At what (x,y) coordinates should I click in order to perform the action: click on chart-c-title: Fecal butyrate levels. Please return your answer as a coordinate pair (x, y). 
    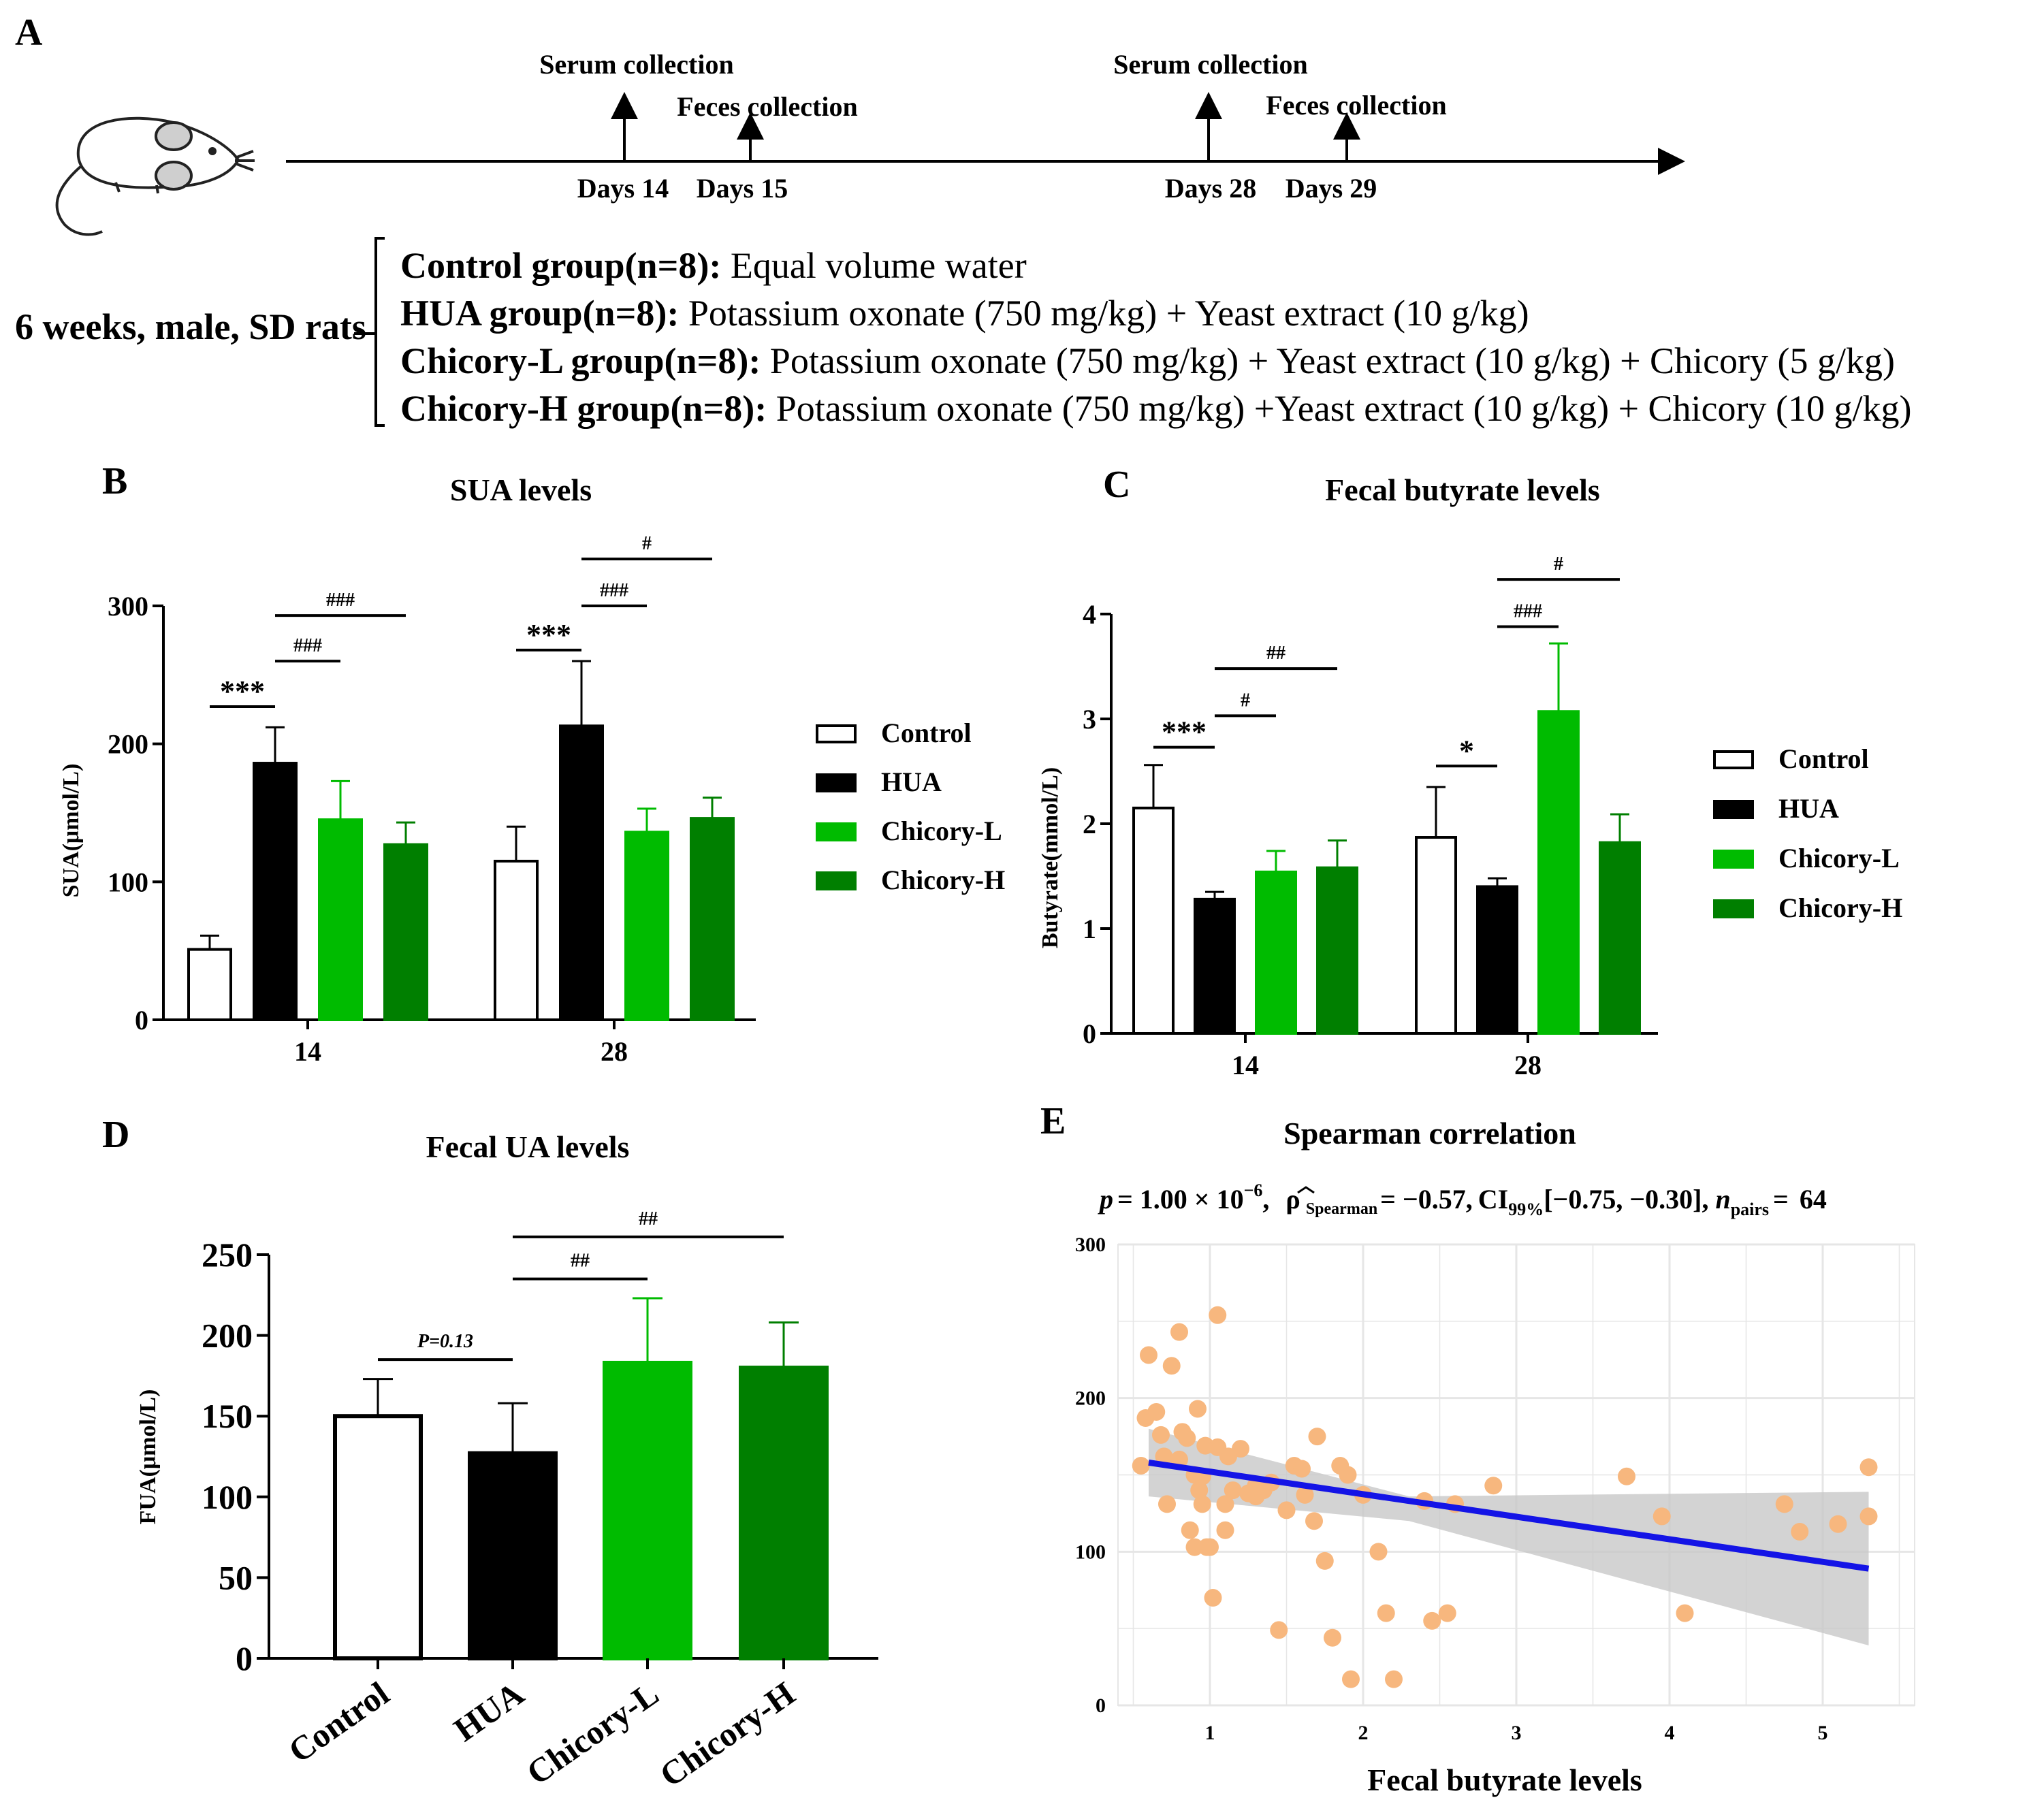
    Looking at the image, I should click on (1463, 490).